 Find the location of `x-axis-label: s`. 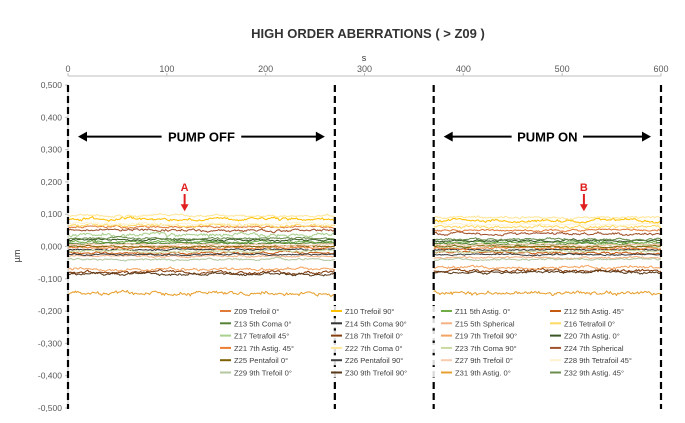

x-axis-label: s is located at coordinates (364, 58).